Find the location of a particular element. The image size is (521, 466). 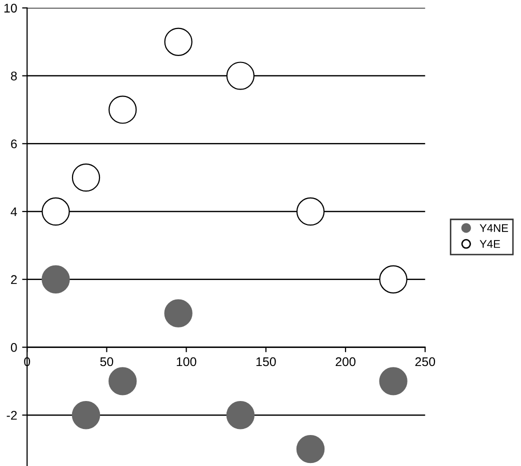

x-tick-label: 50 is located at coordinates (107, 361).